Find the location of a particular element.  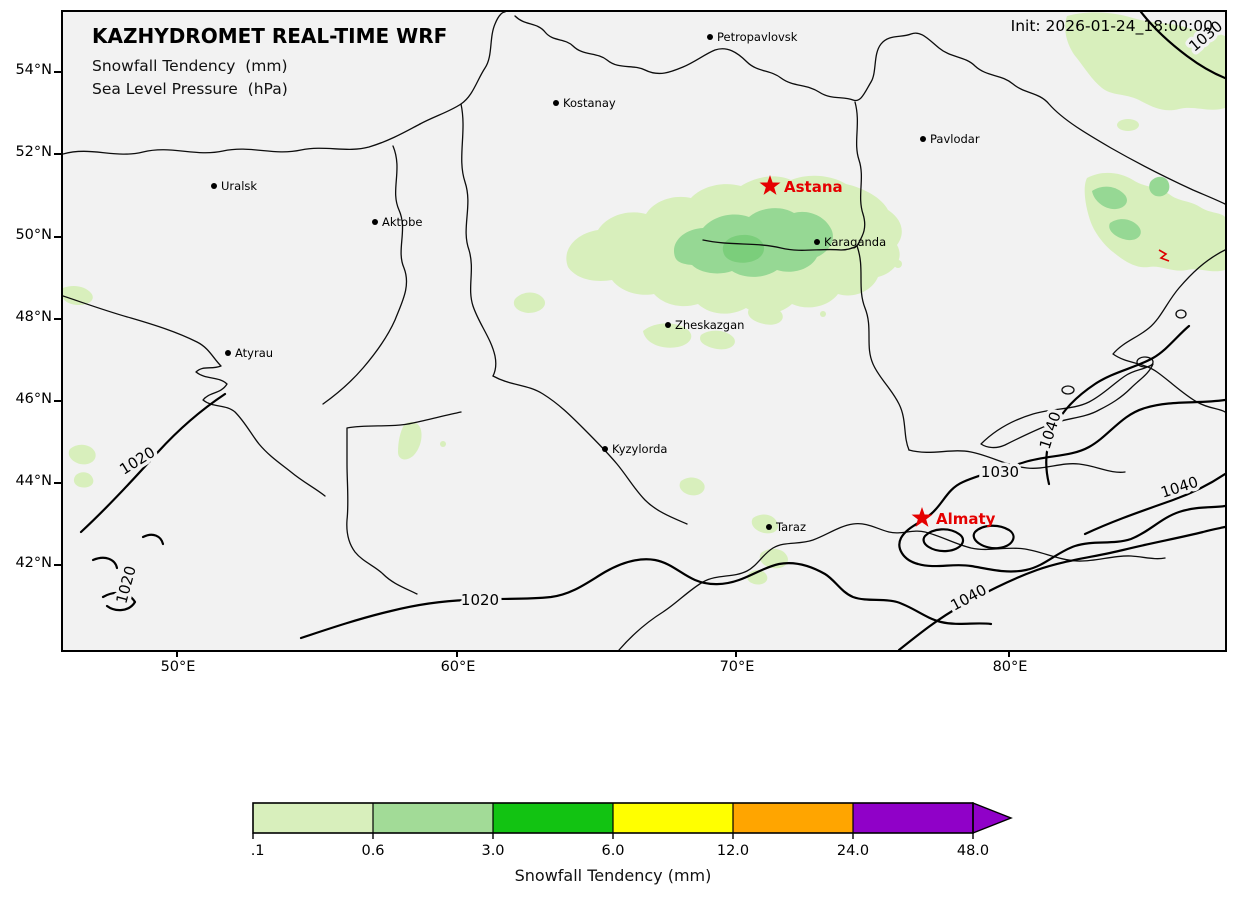

colorbar-tick-marks is located at coordinates (613, 836).